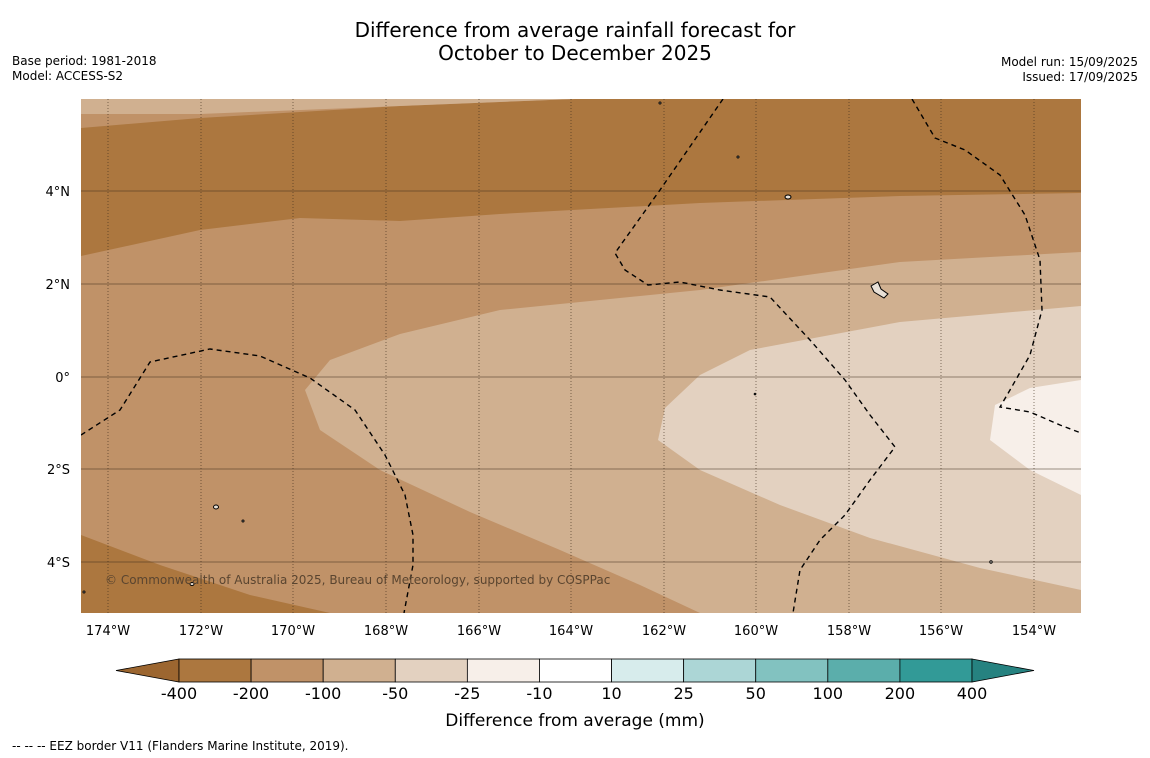 This screenshot has width=1150, height=758. I want to click on colorbar-tick-label: 400, so click(972, 693).